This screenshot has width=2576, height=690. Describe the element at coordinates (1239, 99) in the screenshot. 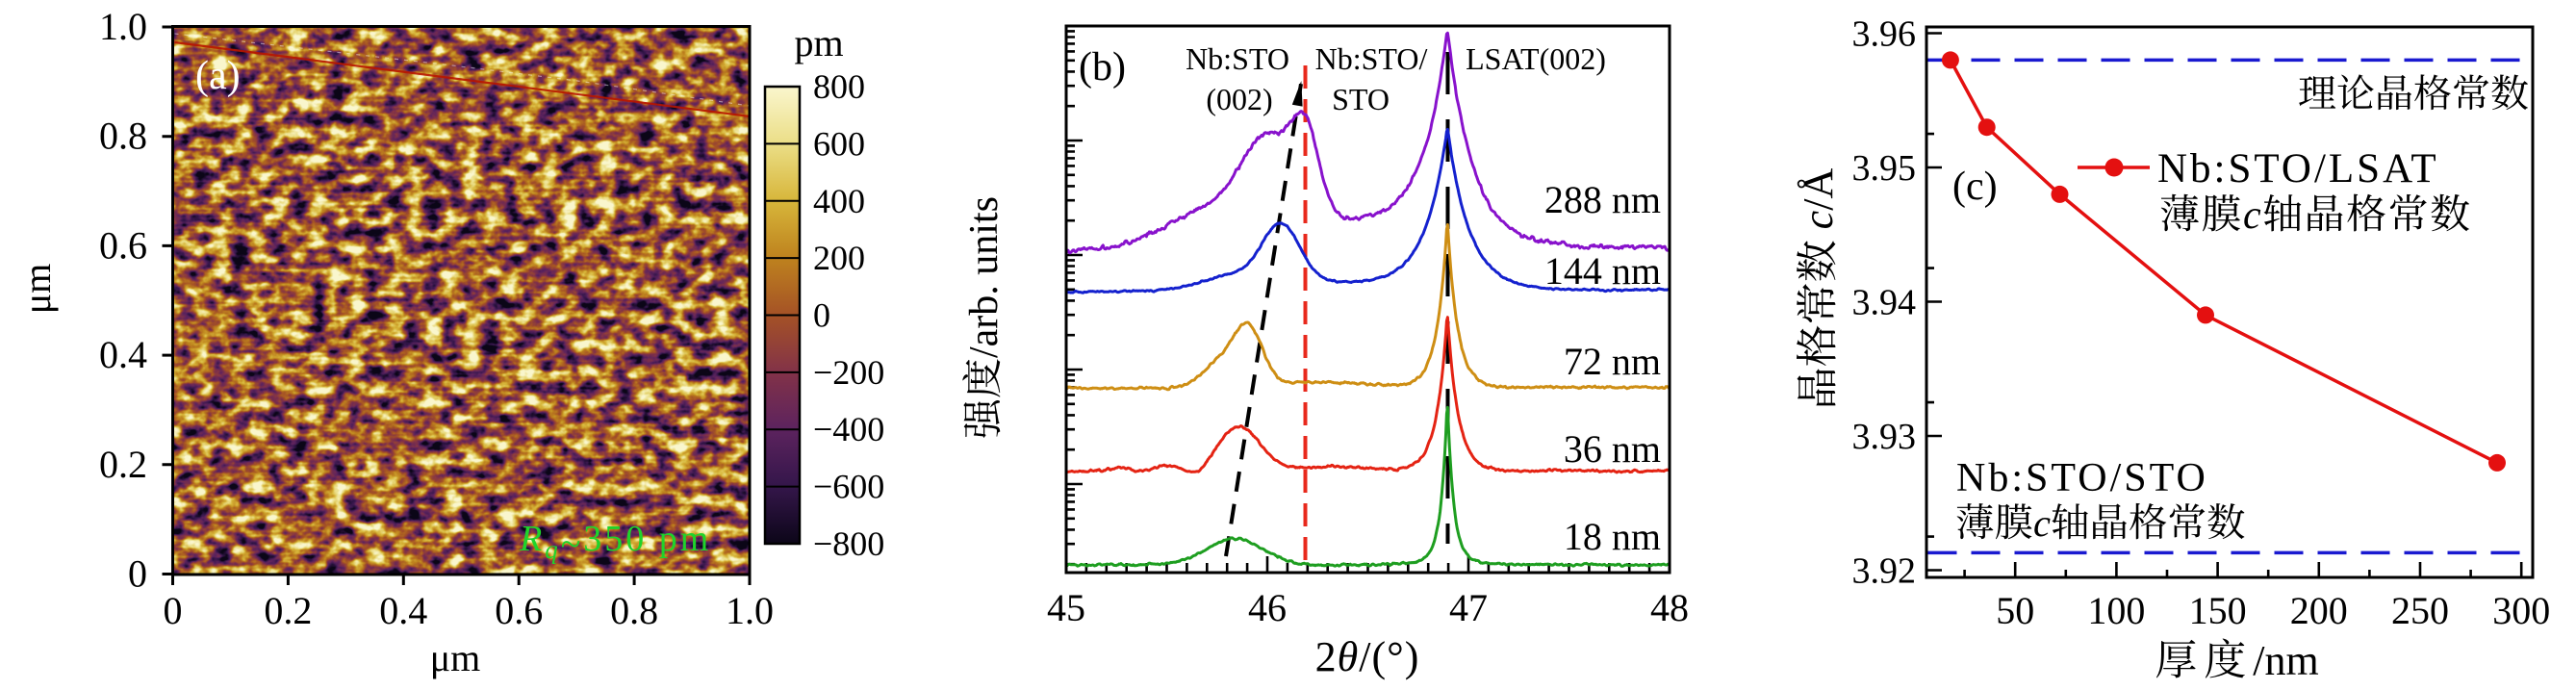

I see `svg-text: (002)` at that location.